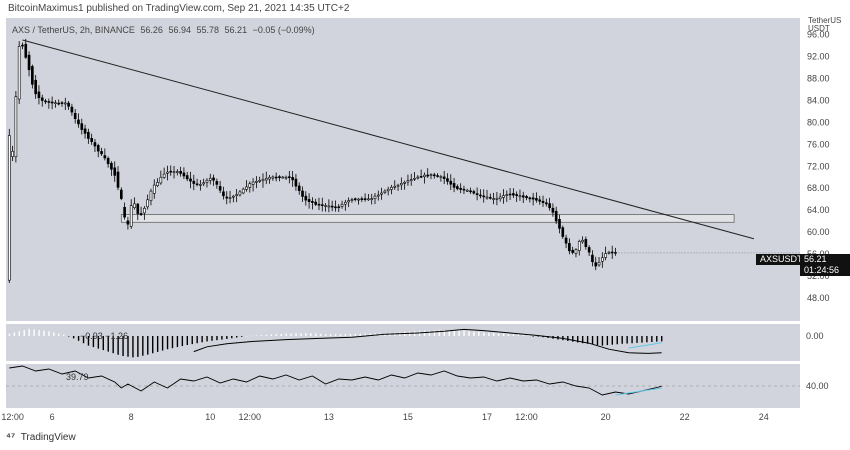 Image resolution: width=850 pixels, height=450 pixels. What do you see at coordinates (329, 417) in the screenshot?
I see `x-tick-label: 13` at bounding box center [329, 417].